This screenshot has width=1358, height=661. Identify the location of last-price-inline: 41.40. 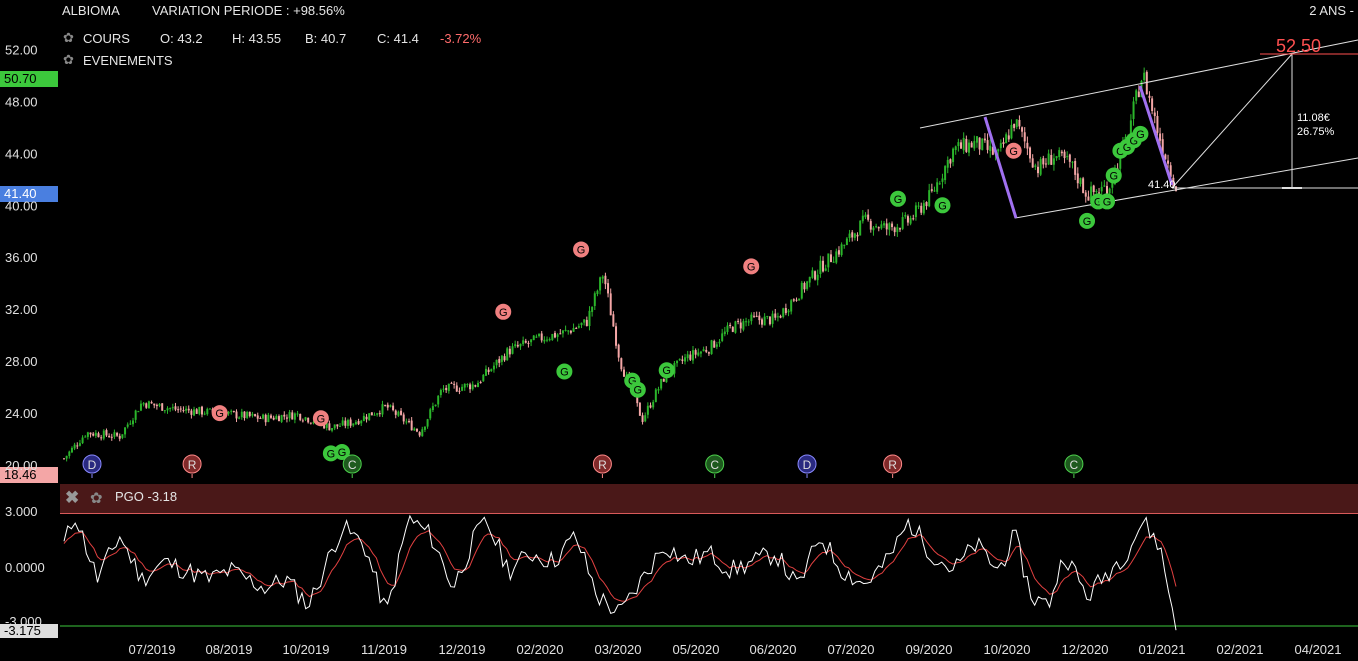
(1162, 185).